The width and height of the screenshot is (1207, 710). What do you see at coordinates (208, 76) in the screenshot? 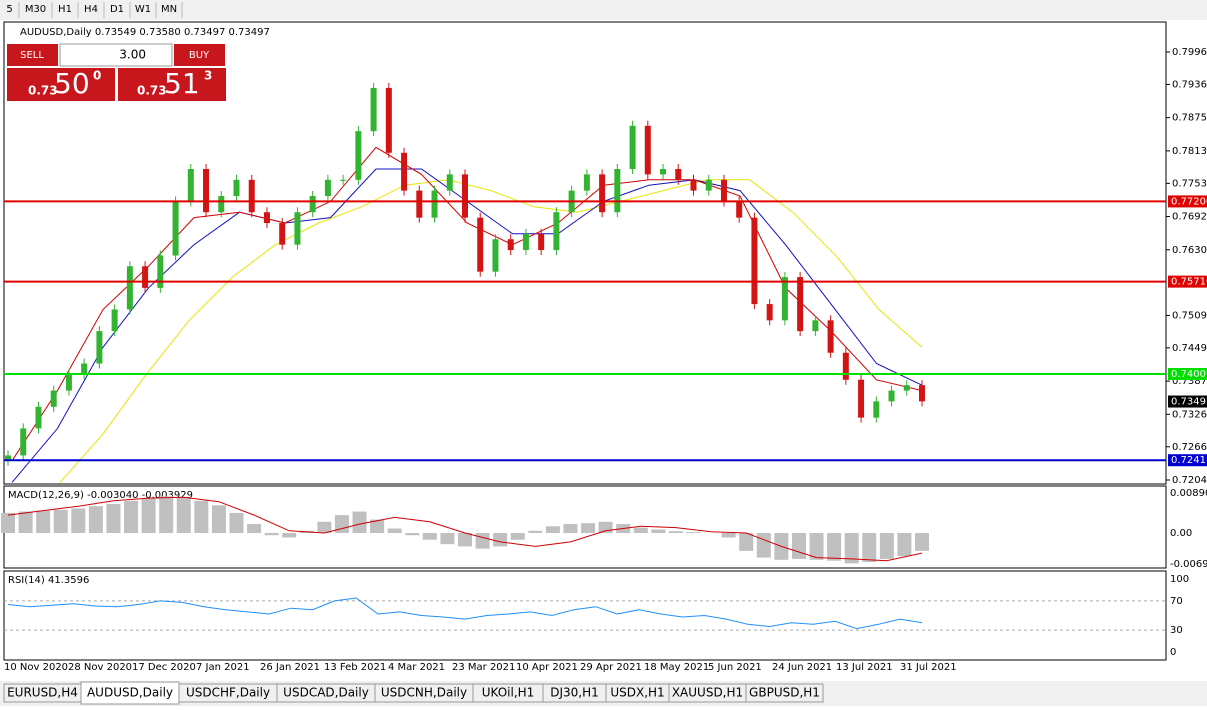
I see `buy-sup: 3` at bounding box center [208, 76].